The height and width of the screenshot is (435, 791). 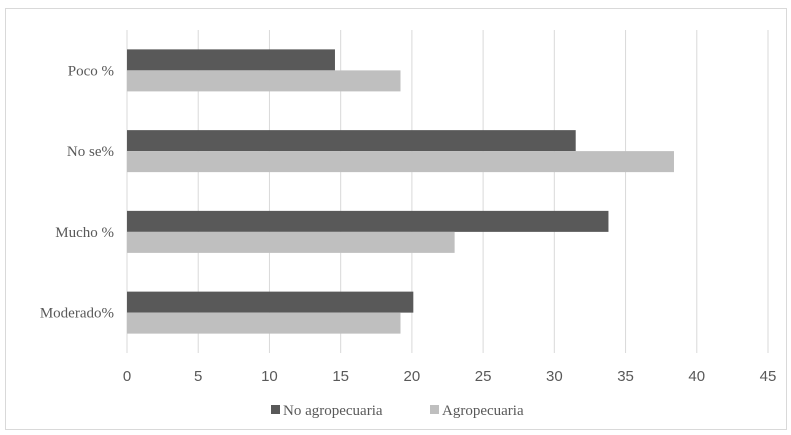 I want to click on legend: No agropecuaria Agropecuaria, so click(x=397, y=411).